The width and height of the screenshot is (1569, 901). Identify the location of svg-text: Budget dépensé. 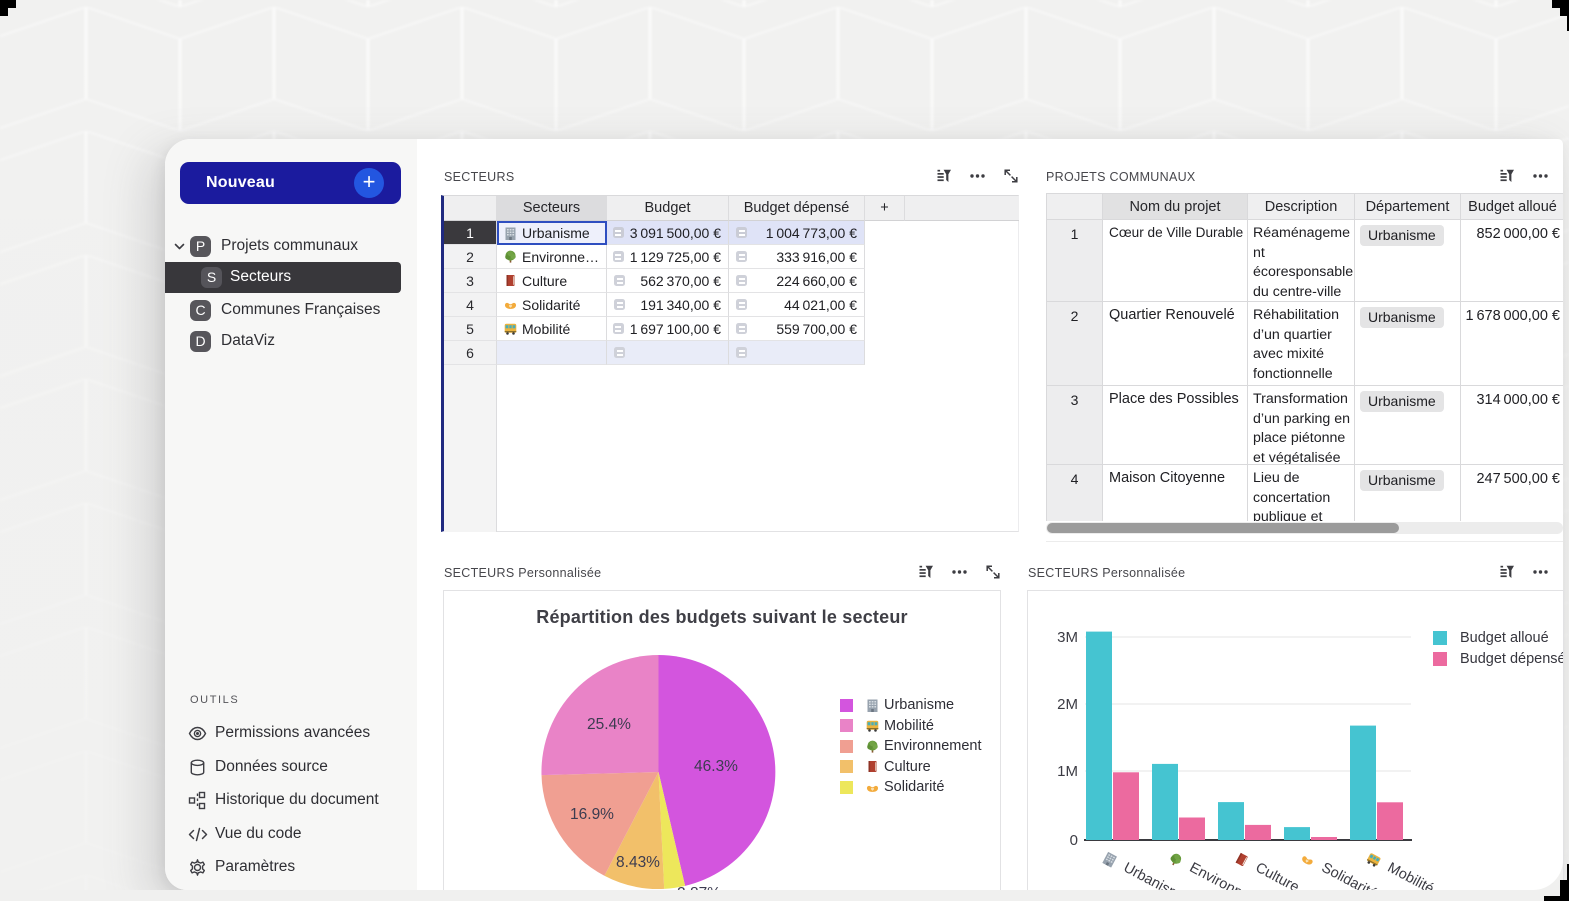
(1511, 659).